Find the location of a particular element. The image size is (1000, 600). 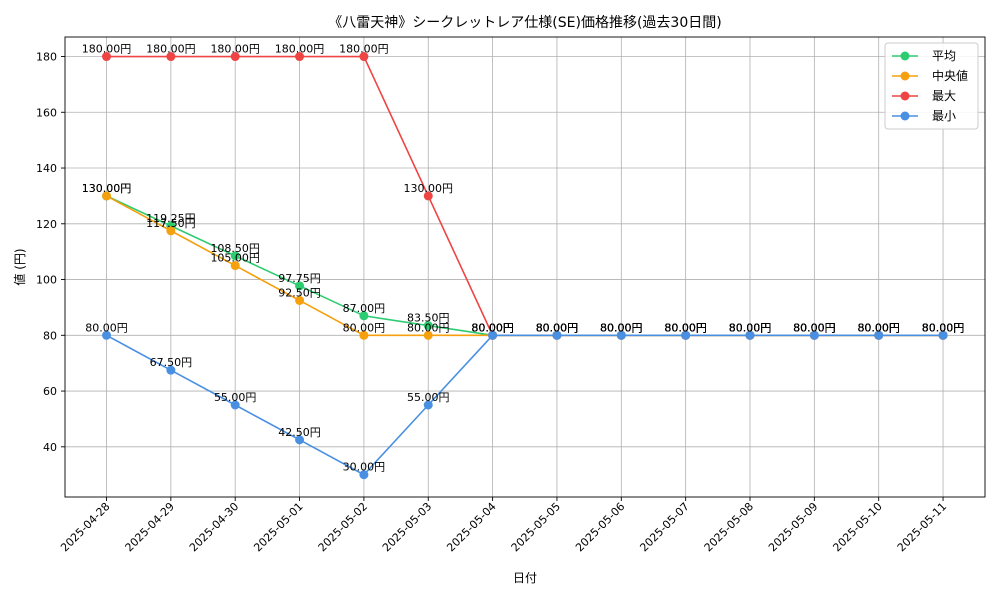

x-tick-label: 2025-05-07 is located at coordinates (664, 527).